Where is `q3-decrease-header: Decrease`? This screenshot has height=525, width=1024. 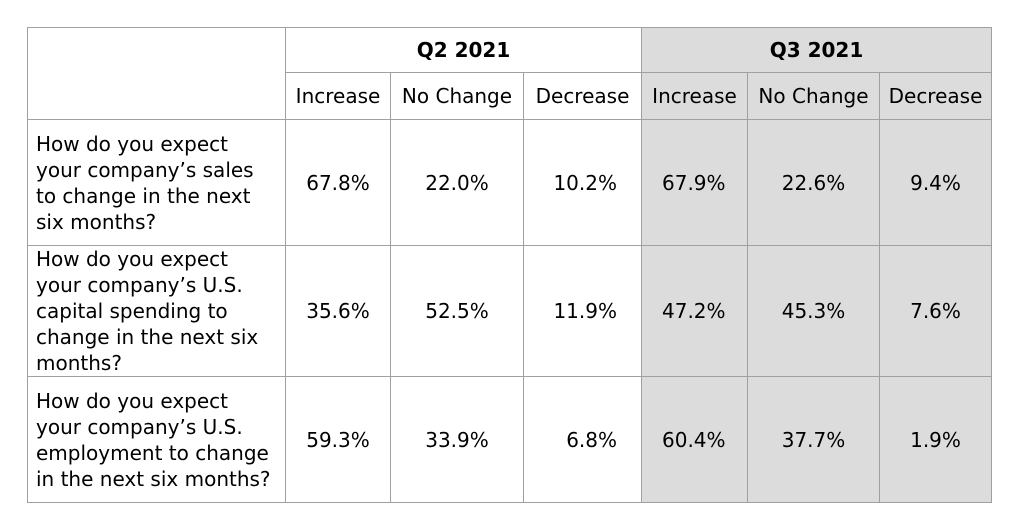
q3-decrease-header: Decrease is located at coordinates (935, 96).